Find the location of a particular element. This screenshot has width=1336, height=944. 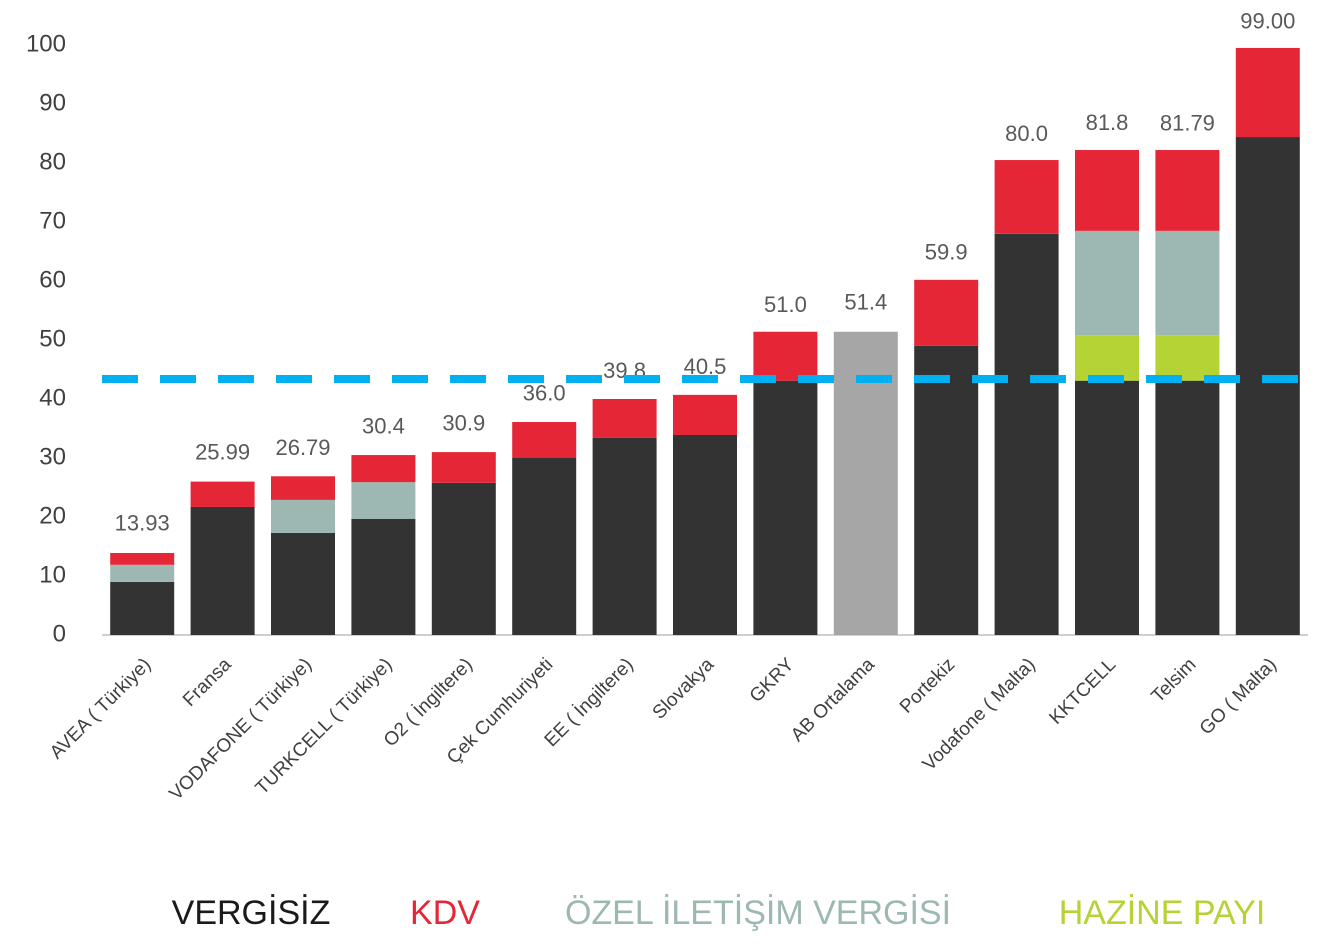

total-label: 59.9 is located at coordinates (946, 251).